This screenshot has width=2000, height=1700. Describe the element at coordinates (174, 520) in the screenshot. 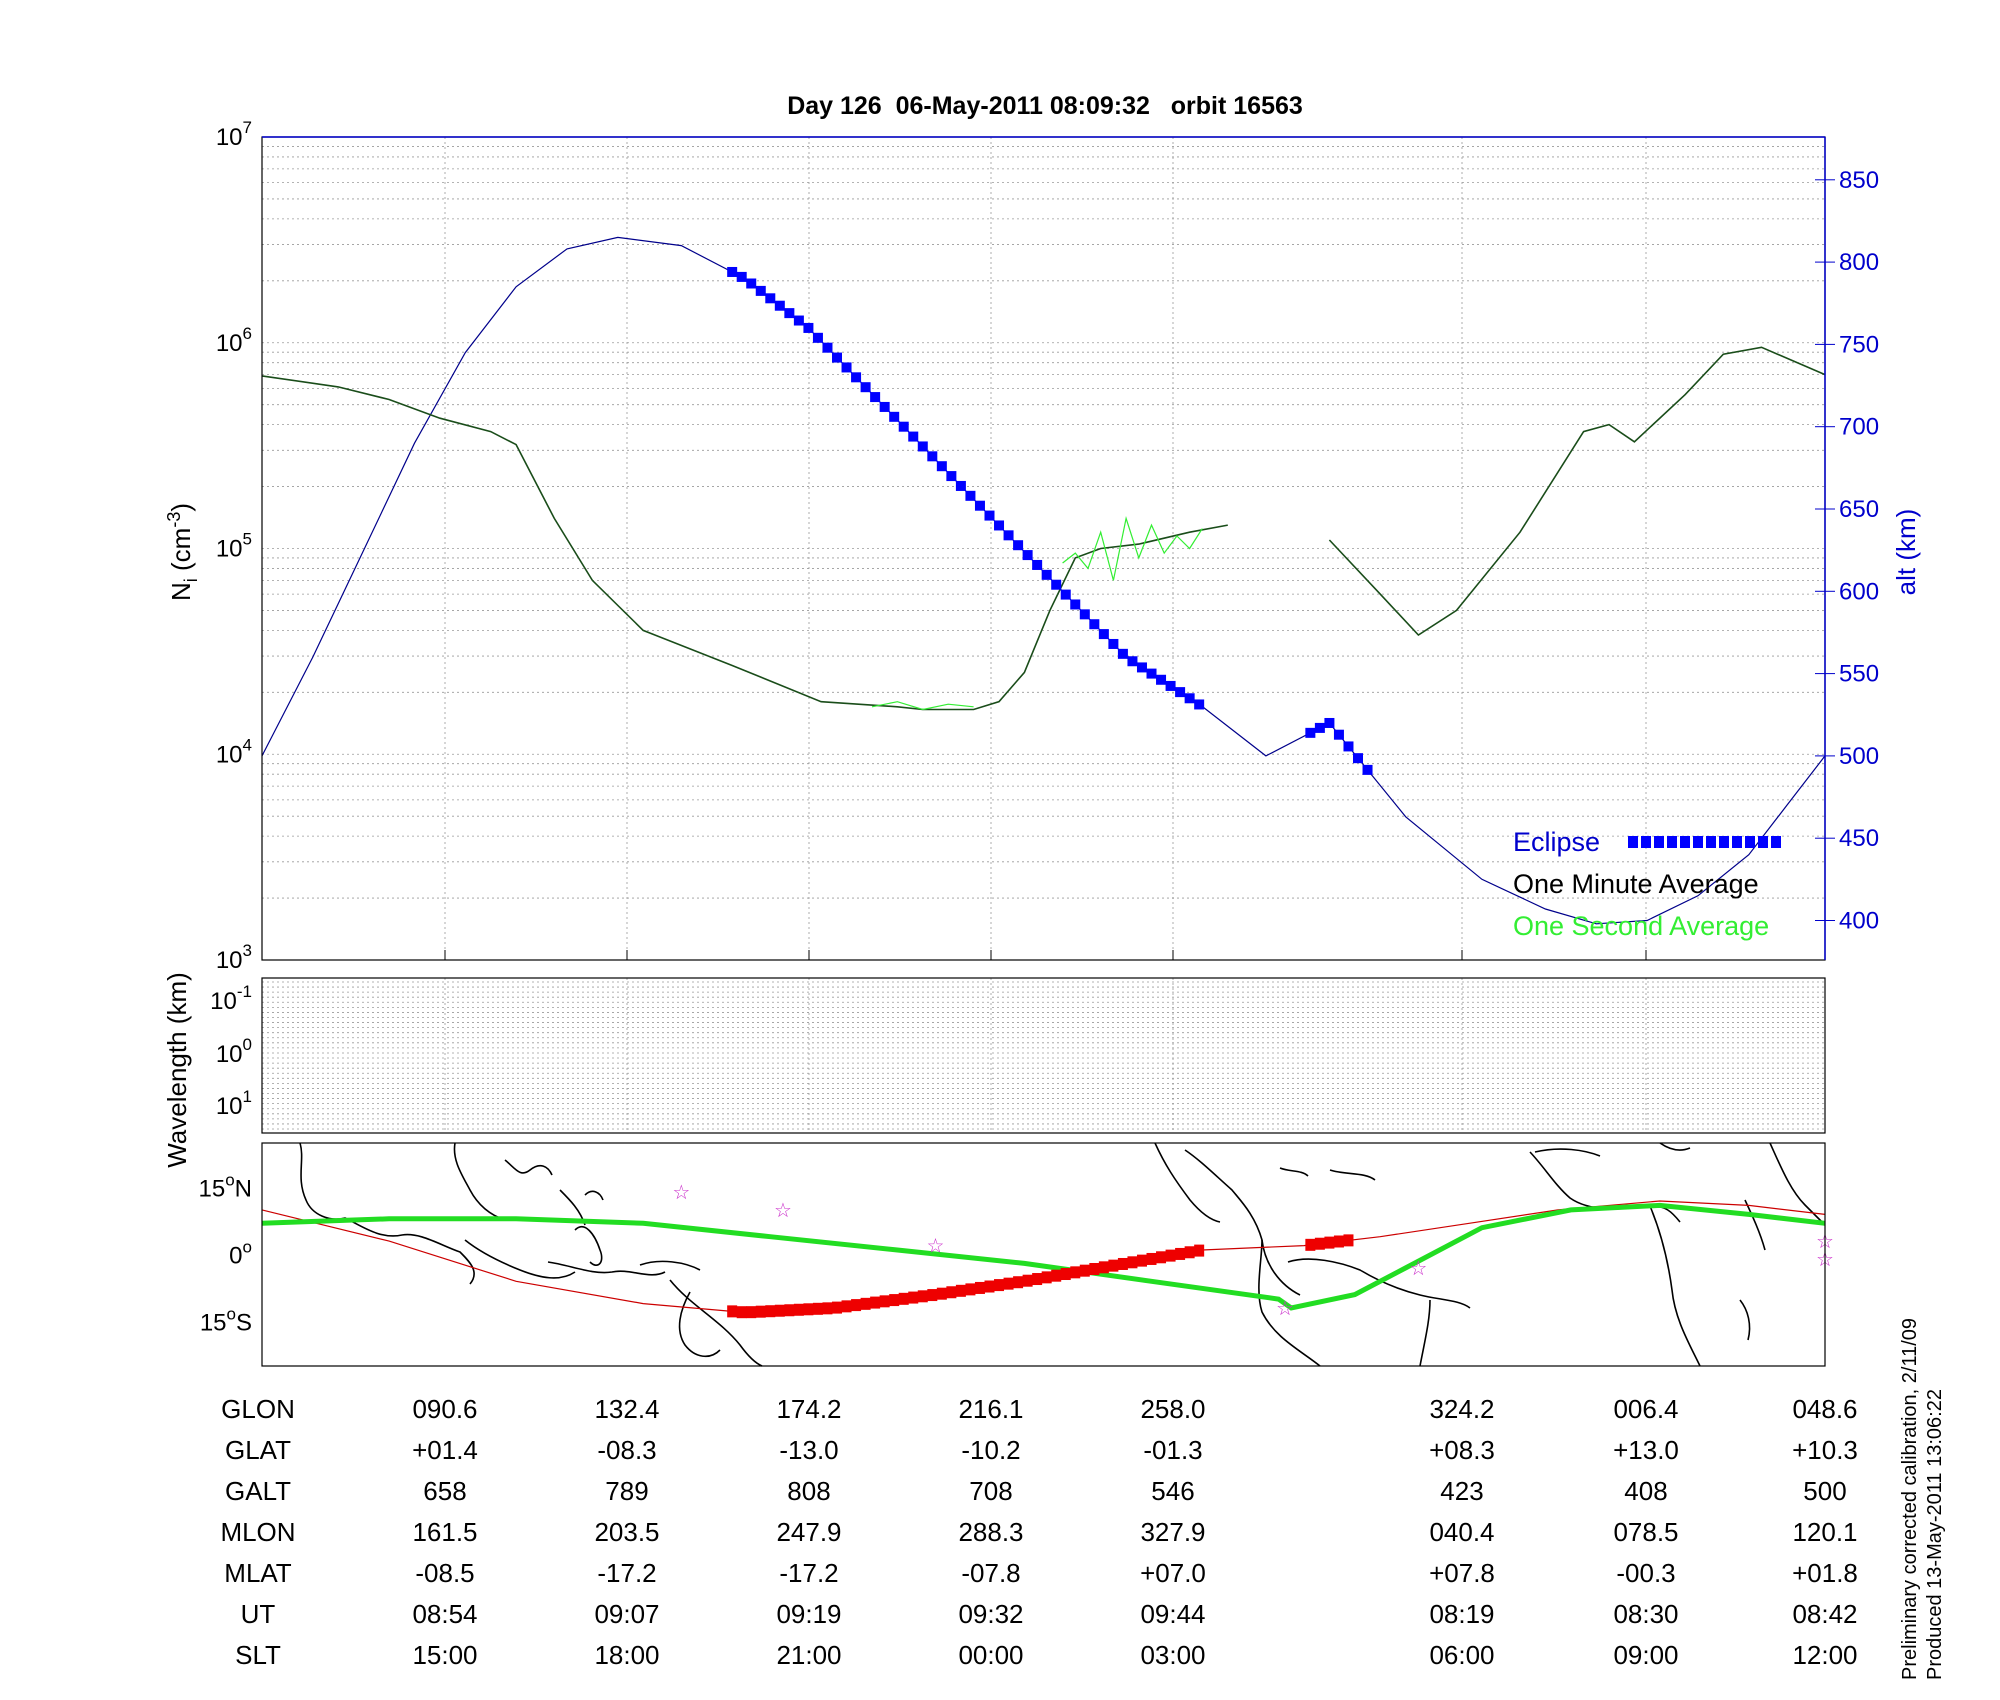

I see `density-y-label-sup: -3` at that location.